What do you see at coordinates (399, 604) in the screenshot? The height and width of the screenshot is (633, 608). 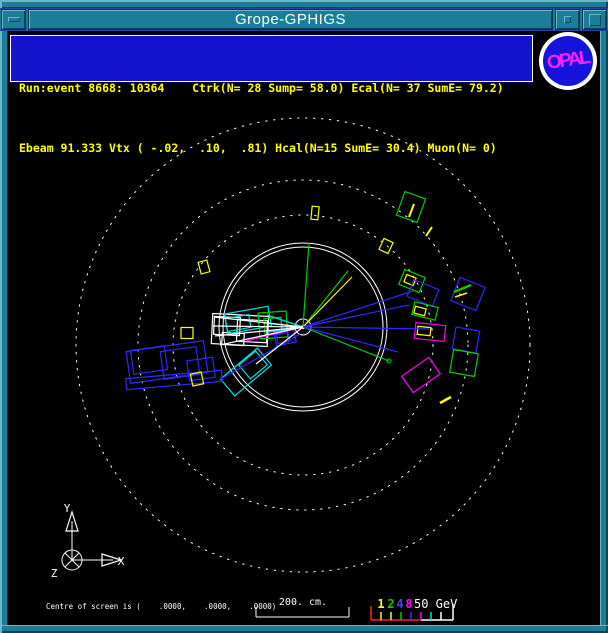 I see `legend-energy-4: 4` at bounding box center [399, 604].